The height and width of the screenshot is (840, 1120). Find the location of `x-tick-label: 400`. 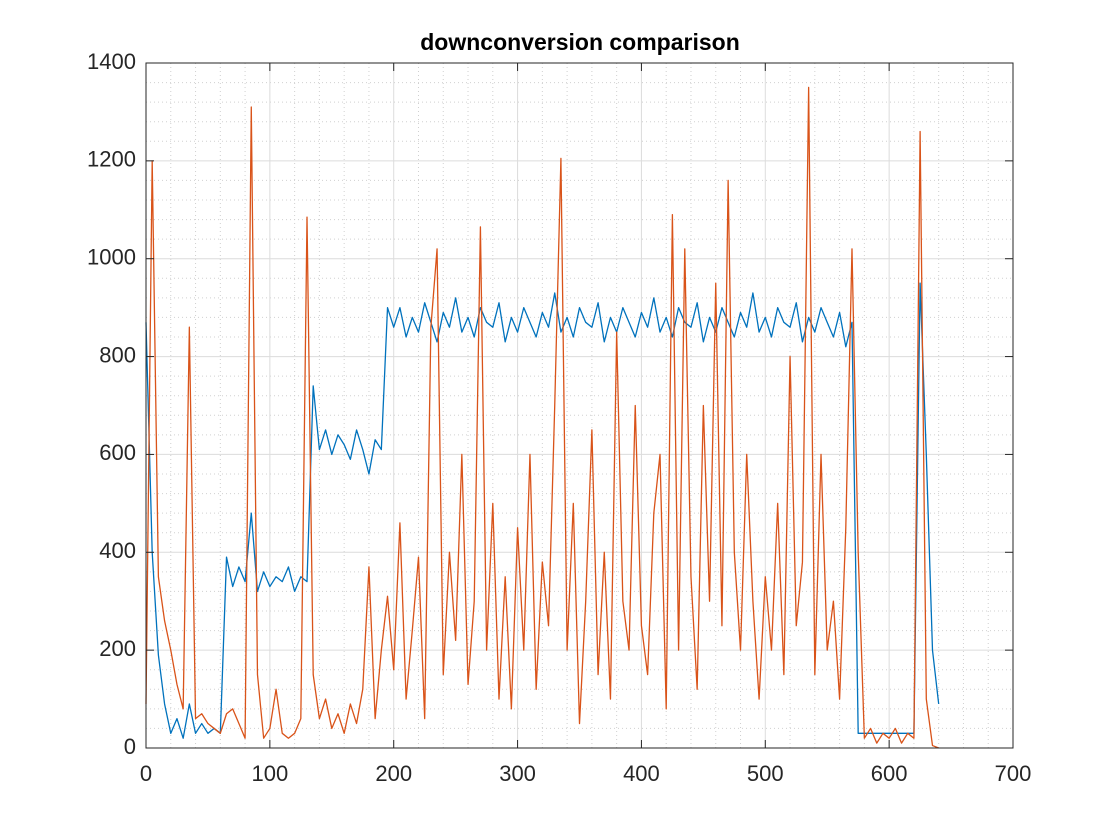

x-tick-label: 400 is located at coordinates (641, 773).